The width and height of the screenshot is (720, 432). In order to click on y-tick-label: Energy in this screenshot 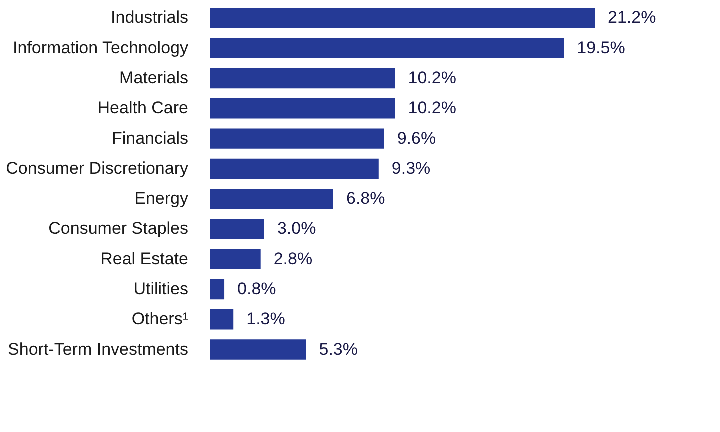, I will do `click(161, 198)`.